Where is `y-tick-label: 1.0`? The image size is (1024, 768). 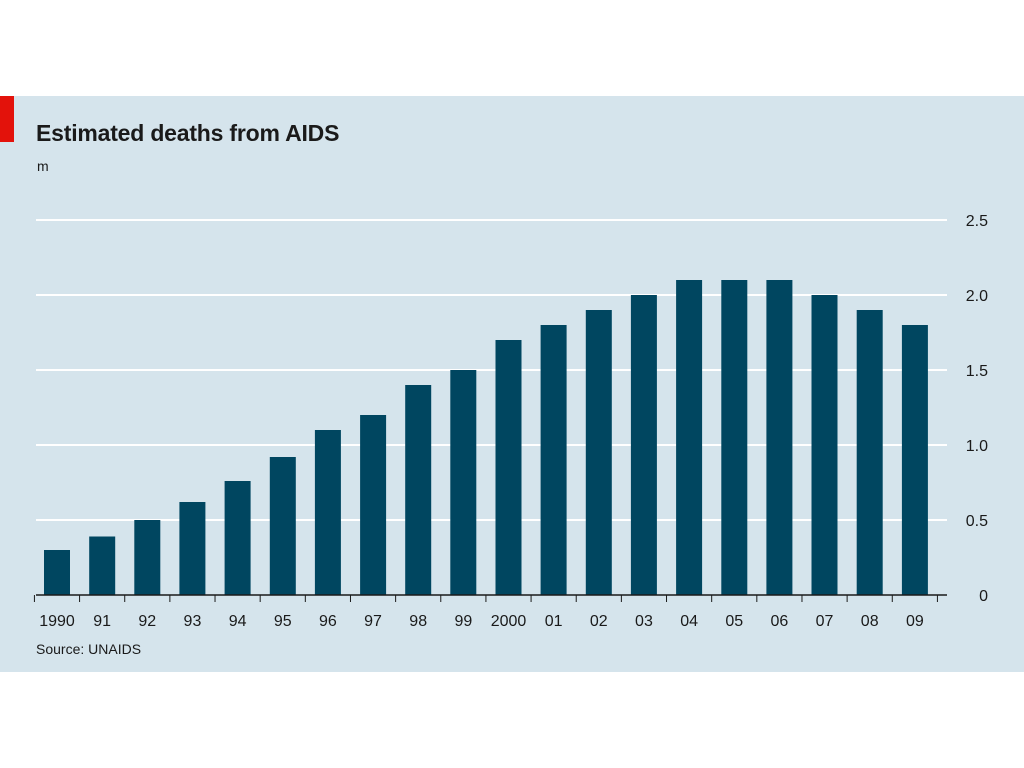 y-tick-label: 1.0 is located at coordinates (977, 446).